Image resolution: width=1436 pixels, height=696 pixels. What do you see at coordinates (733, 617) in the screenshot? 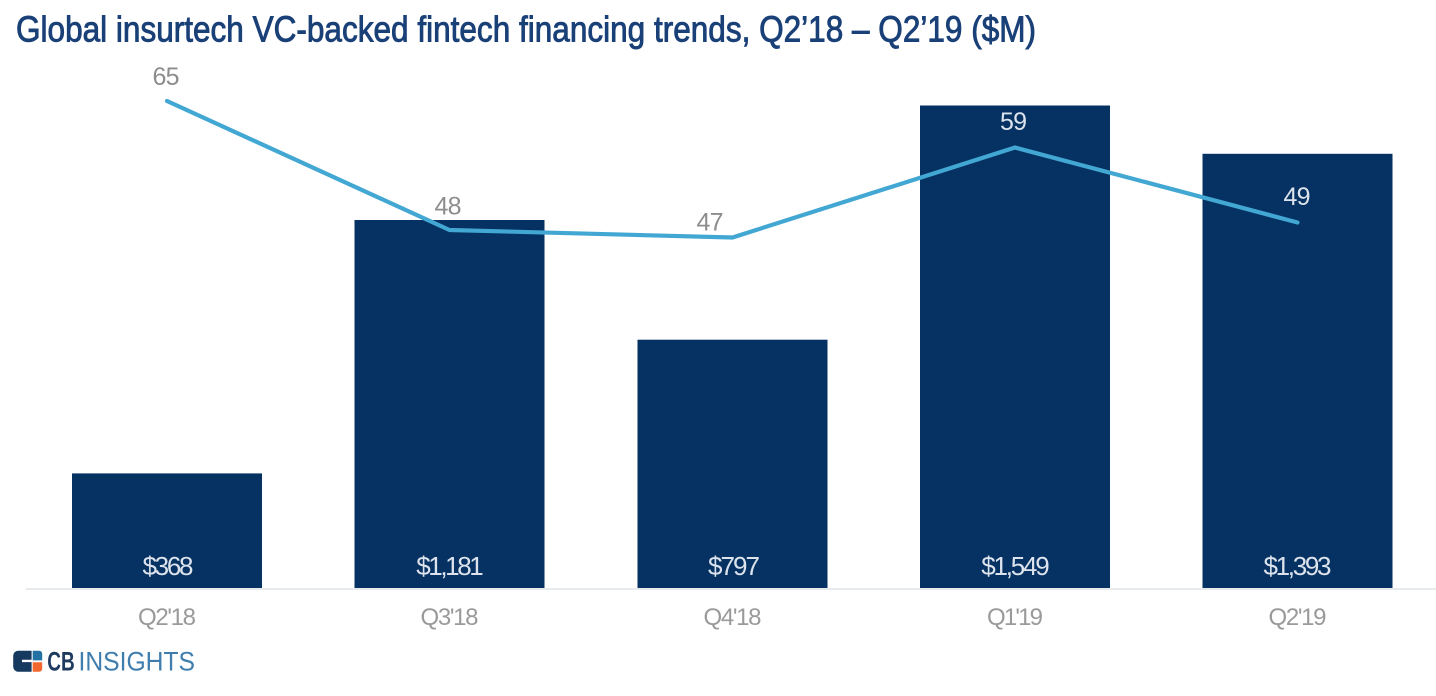
I see `svg-text: Q4'18` at bounding box center [733, 617].